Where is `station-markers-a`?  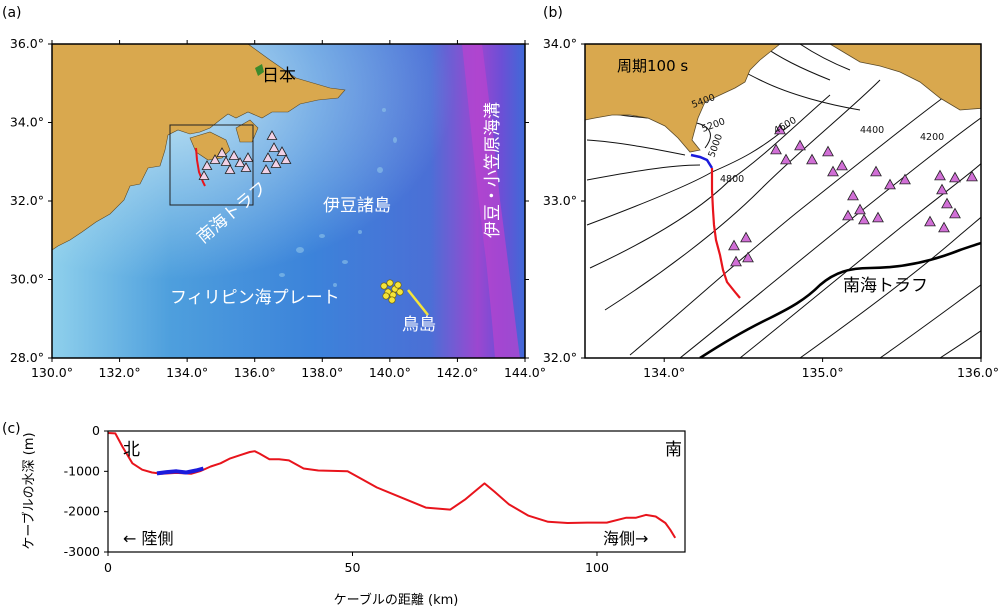 station-markers-a is located at coordinates (301, 217).